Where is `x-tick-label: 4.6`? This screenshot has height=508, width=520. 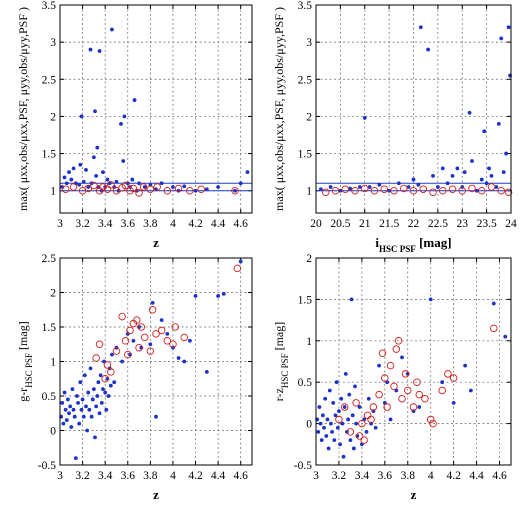 x-tick-label: 4.6 is located at coordinates (499, 476).